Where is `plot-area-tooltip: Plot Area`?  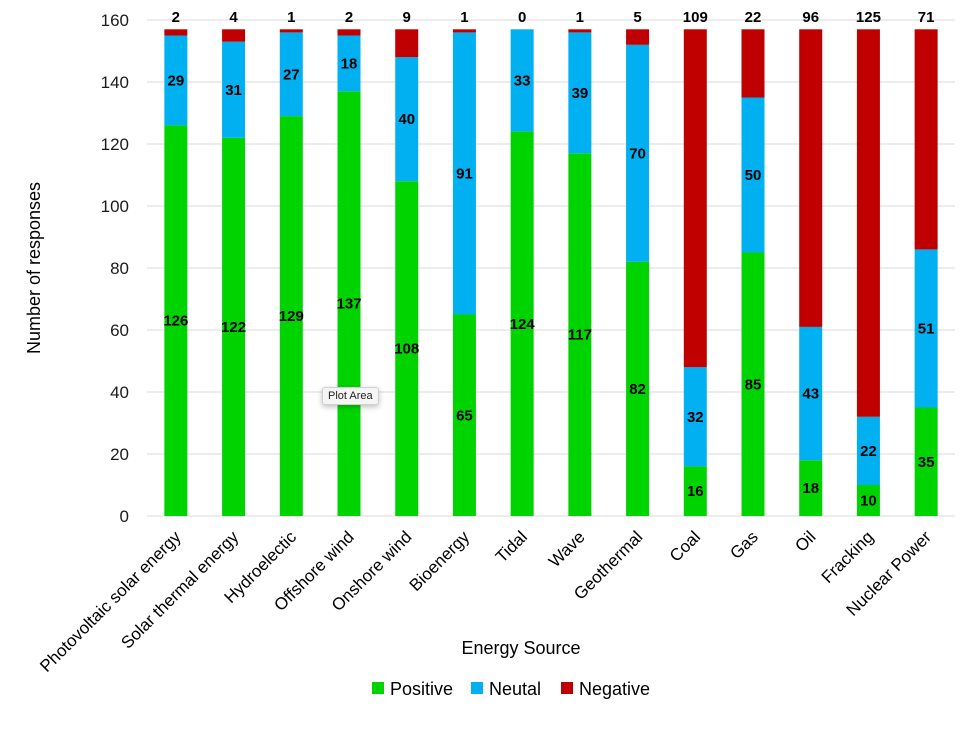
plot-area-tooltip: Plot Area is located at coordinates (350, 396).